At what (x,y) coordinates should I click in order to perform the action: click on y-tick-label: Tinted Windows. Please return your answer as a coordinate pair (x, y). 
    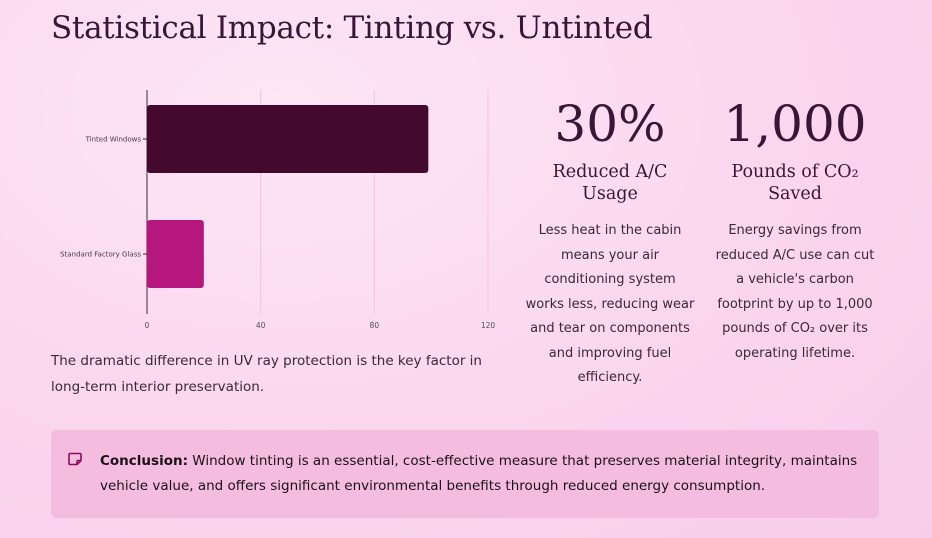
    Looking at the image, I should click on (113, 140).